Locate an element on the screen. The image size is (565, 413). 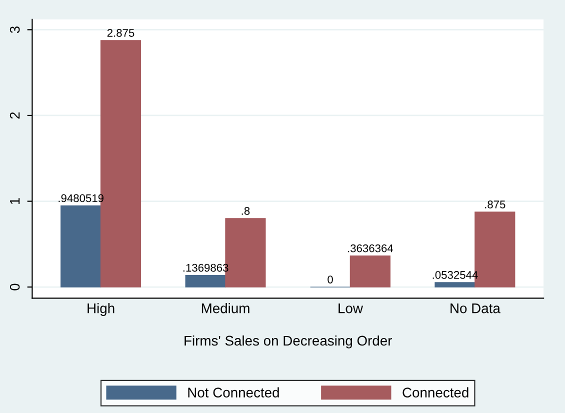
data-label: .875 is located at coordinates (495, 204).